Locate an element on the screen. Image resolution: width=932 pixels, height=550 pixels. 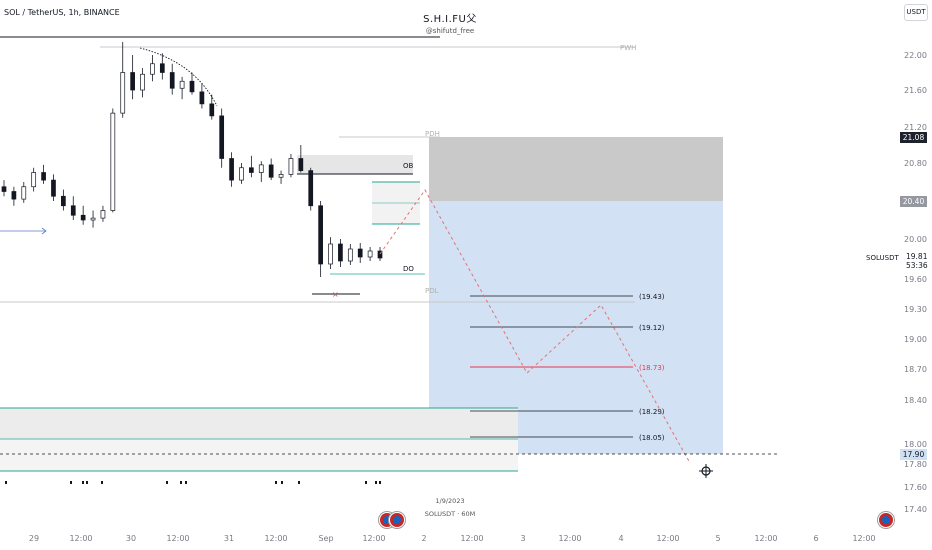
price-axis-tick: 22.00 is located at coordinates (915, 55).